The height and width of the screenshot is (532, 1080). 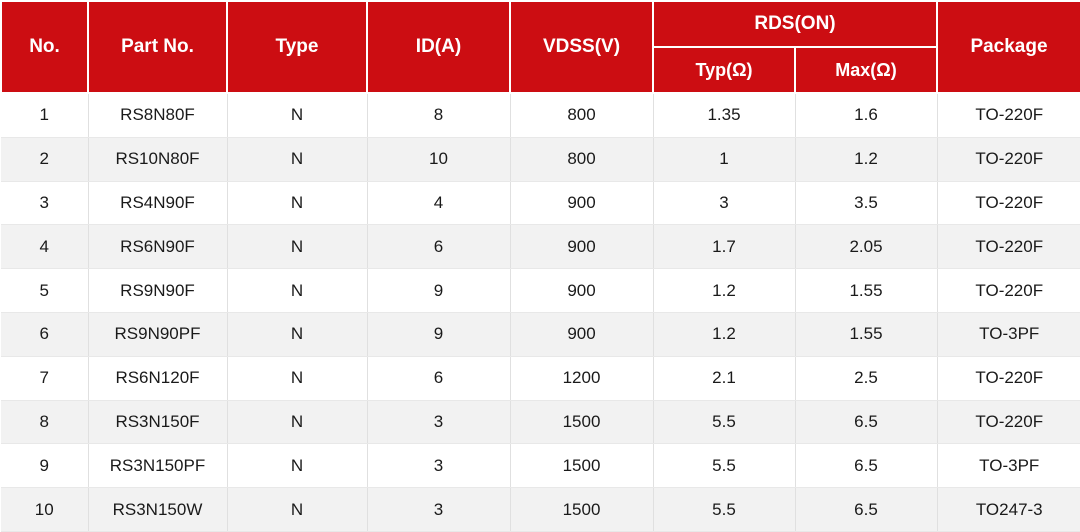 What do you see at coordinates (439, 159) in the screenshot?
I see `cell-id-a: 10` at bounding box center [439, 159].